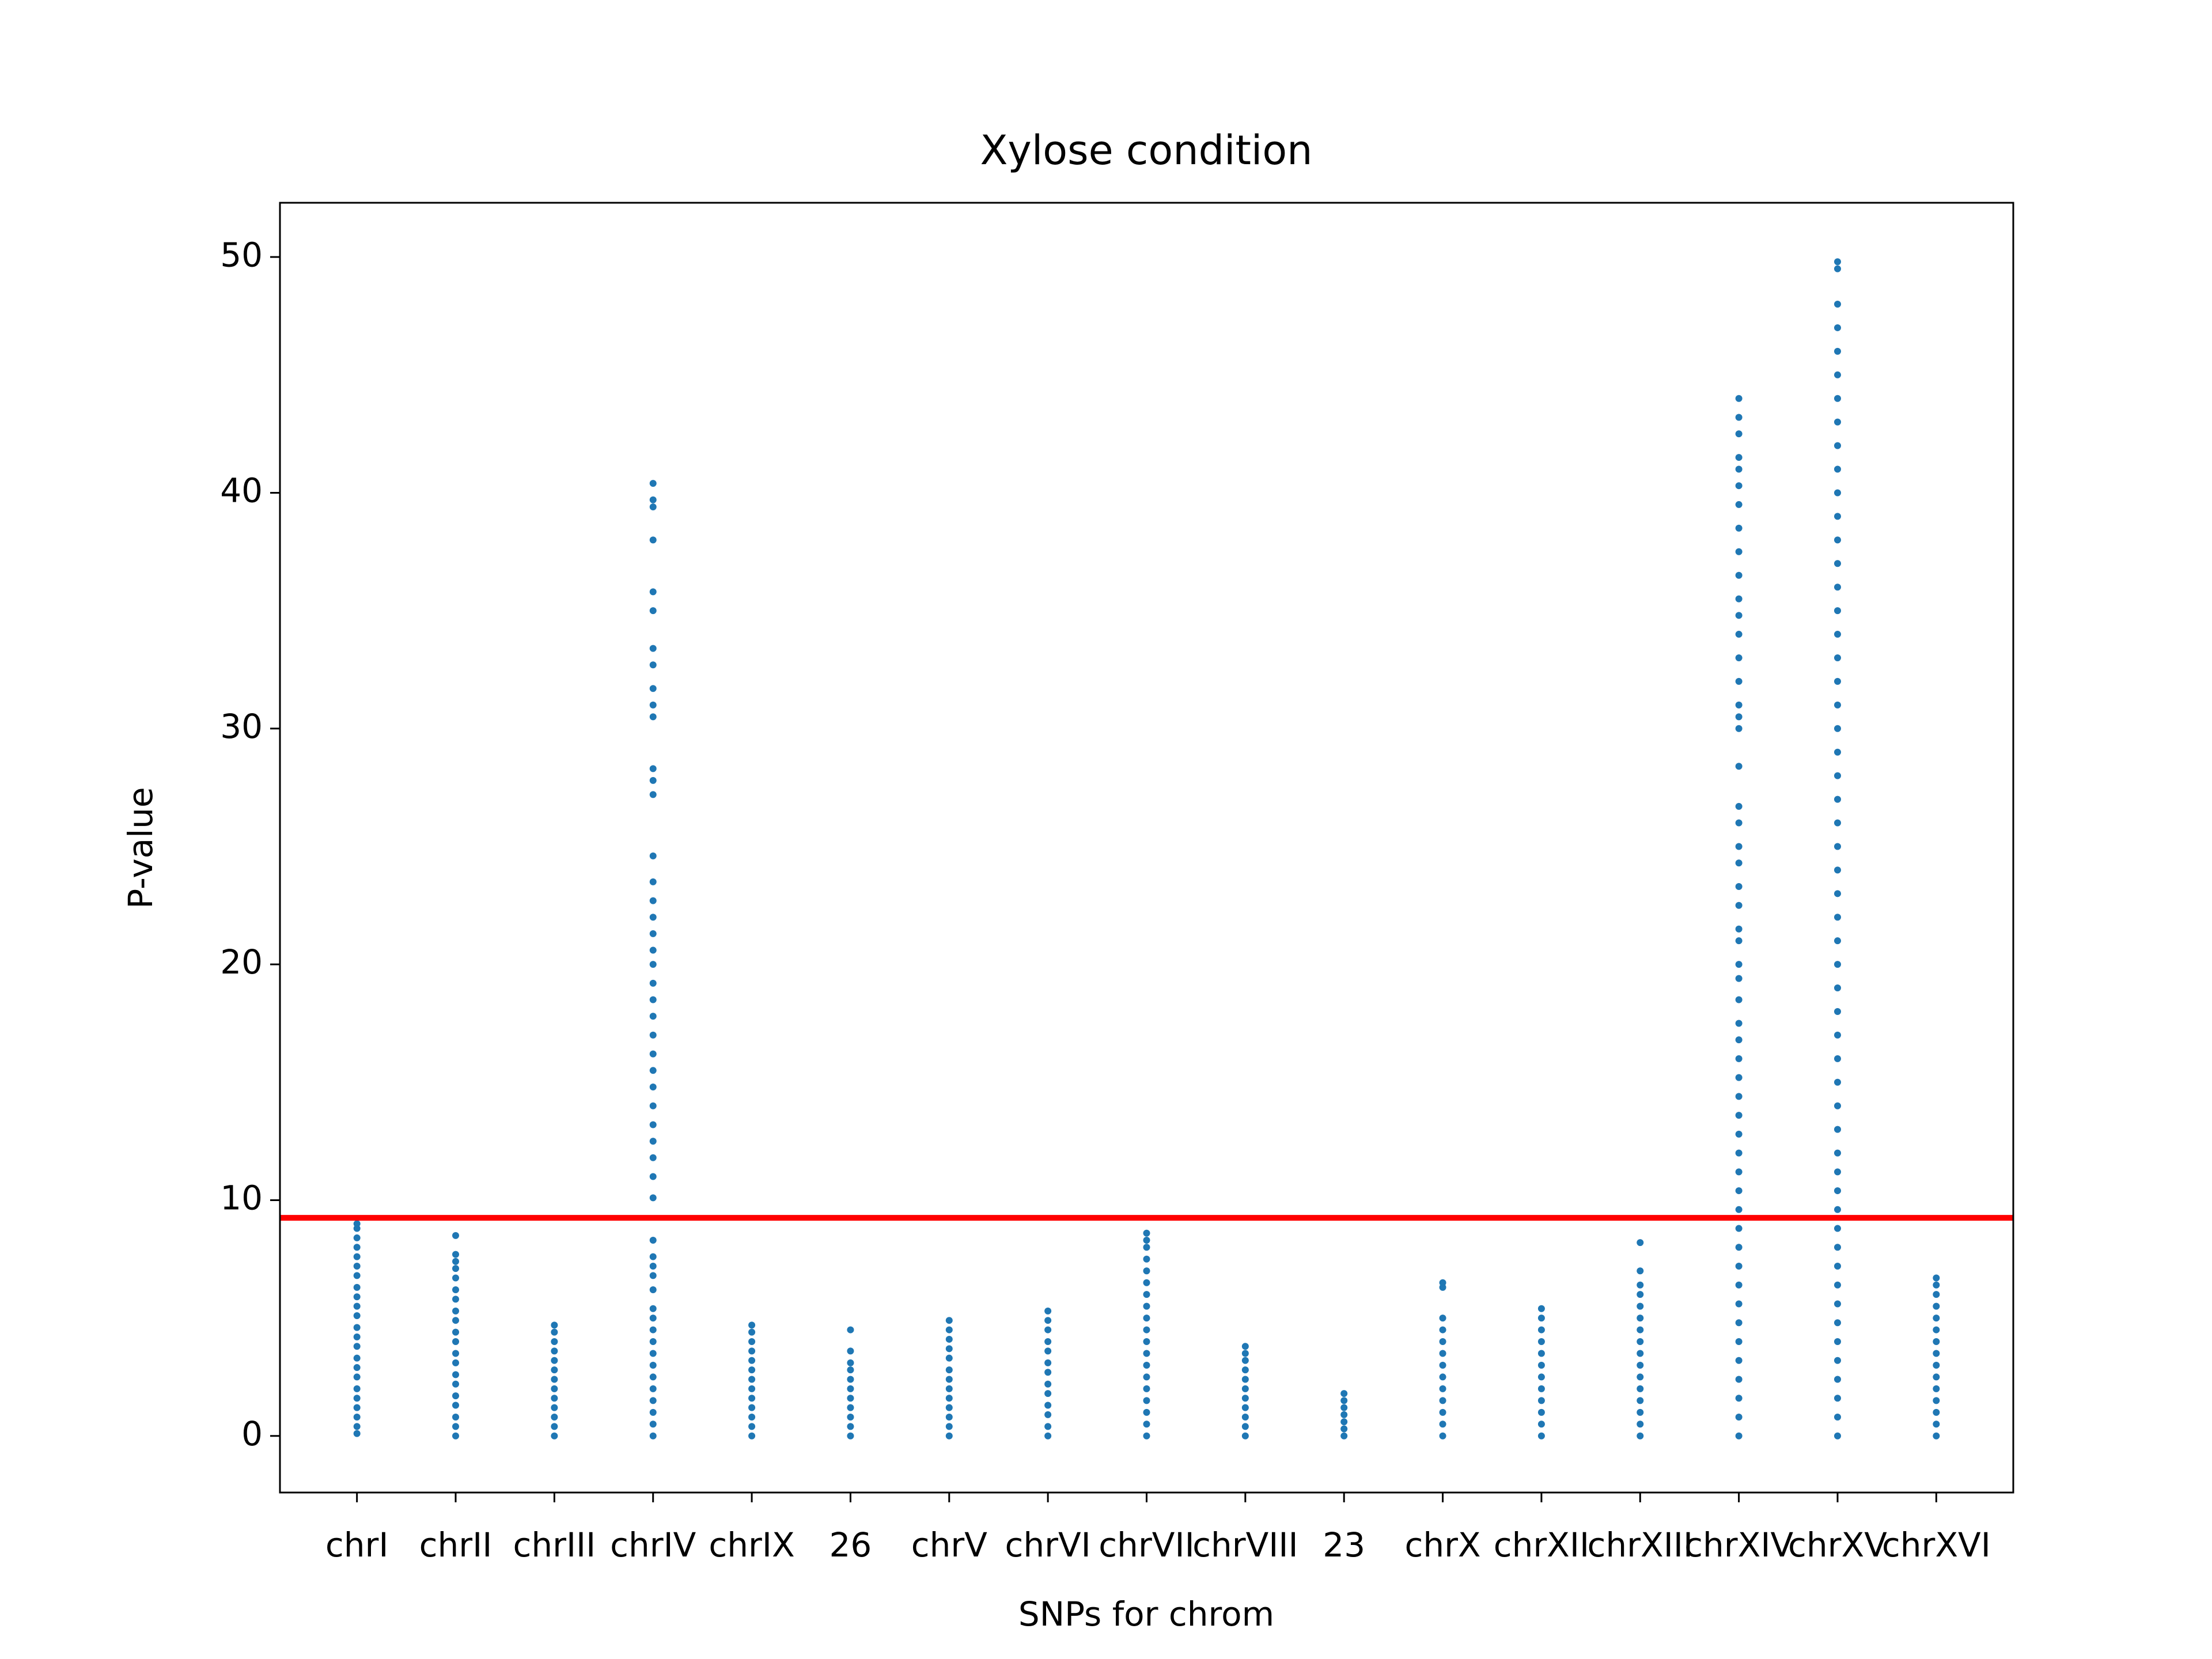 Image resolution: width=2212 pixels, height=1659 pixels. Describe the element at coordinates (1541, 1545) in the screenshot. I see `x-tick-label: chrXII` at that location.